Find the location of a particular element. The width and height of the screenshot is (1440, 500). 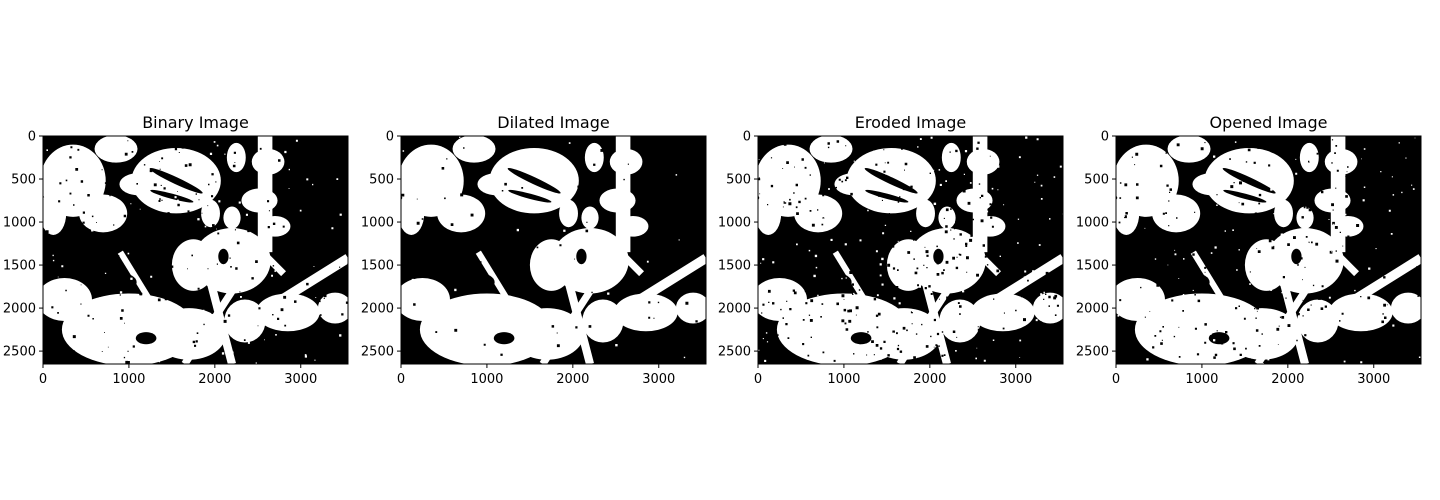

panel-title: Opened Image is located at coordinates (1269, 122).